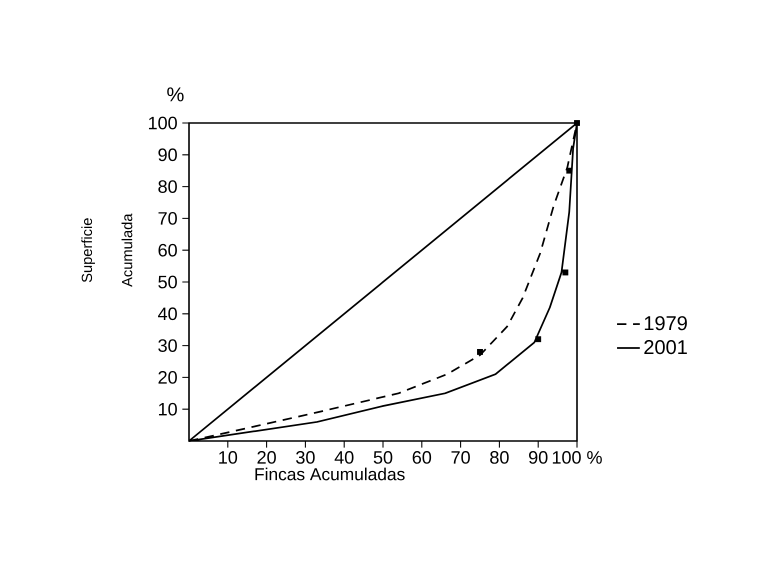  What do you see at coordinates (167, 313) in the screenshot?
I see `y-tick-label: 40` at bounding box center [167, 313].